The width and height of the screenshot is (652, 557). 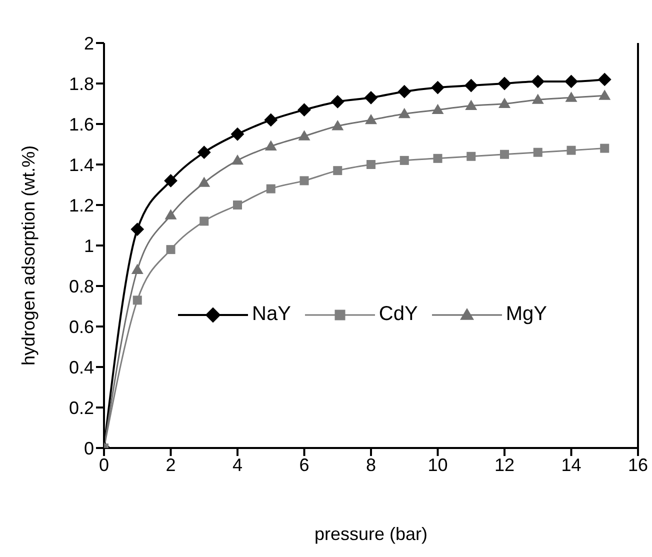 I want to click on x-tick-label: 14, so click(x=571, y=464).